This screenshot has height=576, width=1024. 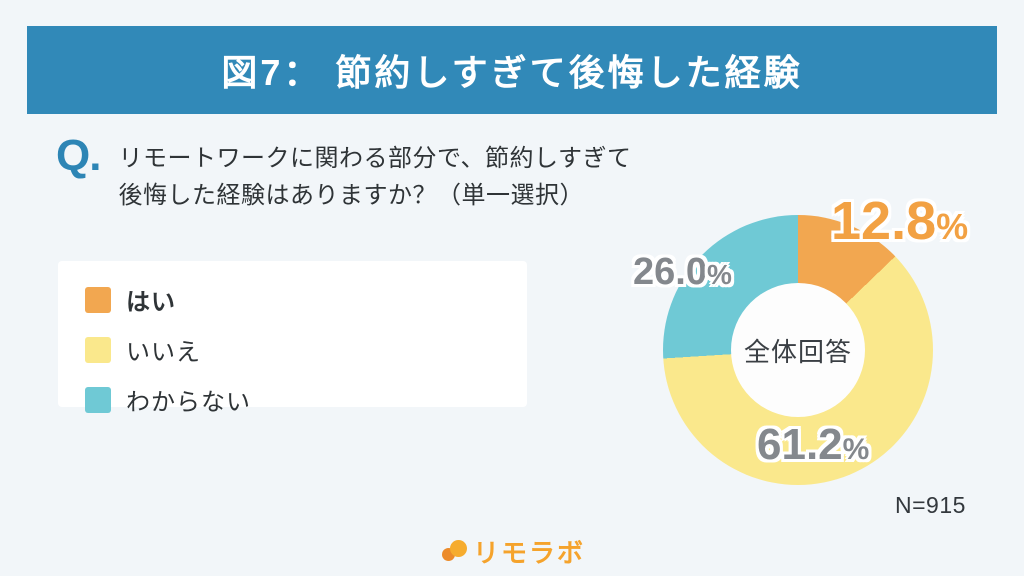 What do you see at coordinates (306, 299) in the screenshot?
I see `legend-item-yes: はい` at bounding box center [306, 299].